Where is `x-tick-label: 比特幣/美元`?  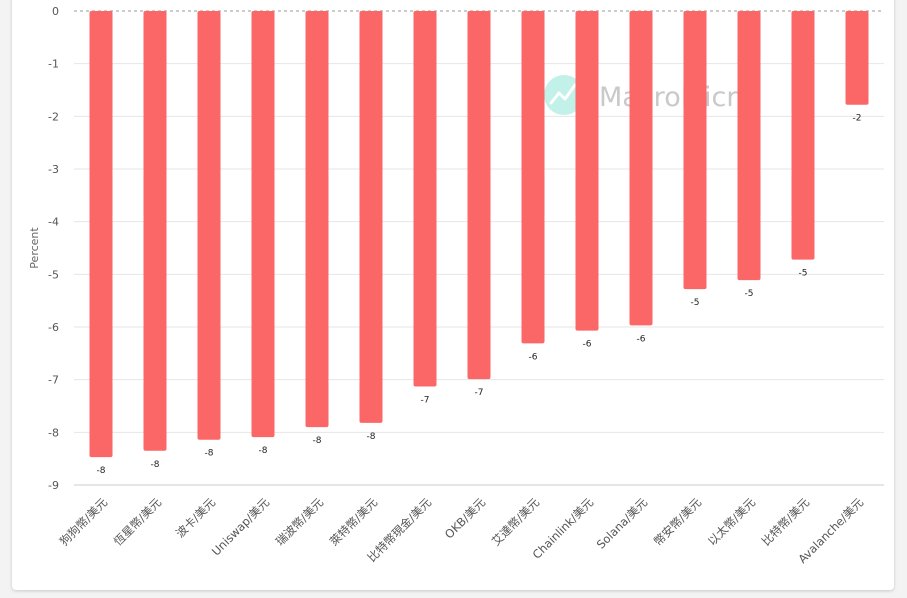 x-tick-label: 比特幣/美元 is located at coordinates (786, 522).